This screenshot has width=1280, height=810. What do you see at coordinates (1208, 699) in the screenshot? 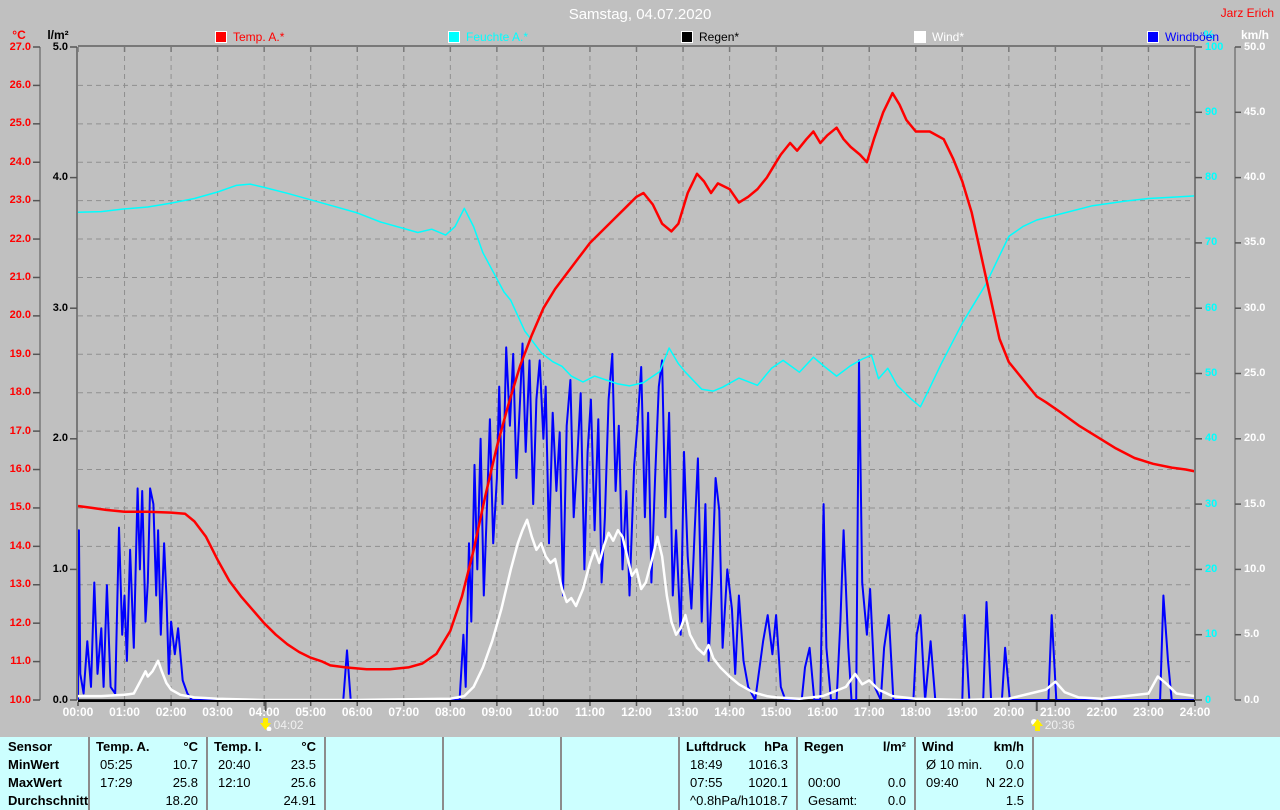
I see `humidity-tick-label: 0` at bounding box center [1208, 699].